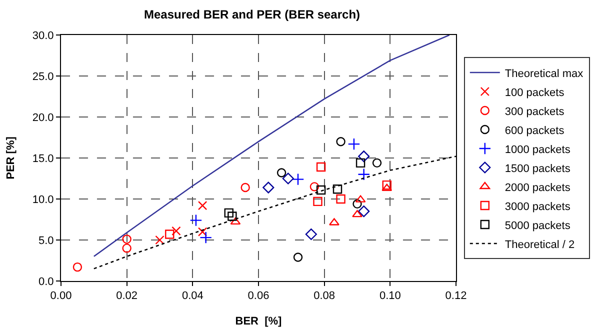 Image resolution: width=600 pixels, height=335 pixels. I want to click on legend-label: 600 packets, so click(534, 130).